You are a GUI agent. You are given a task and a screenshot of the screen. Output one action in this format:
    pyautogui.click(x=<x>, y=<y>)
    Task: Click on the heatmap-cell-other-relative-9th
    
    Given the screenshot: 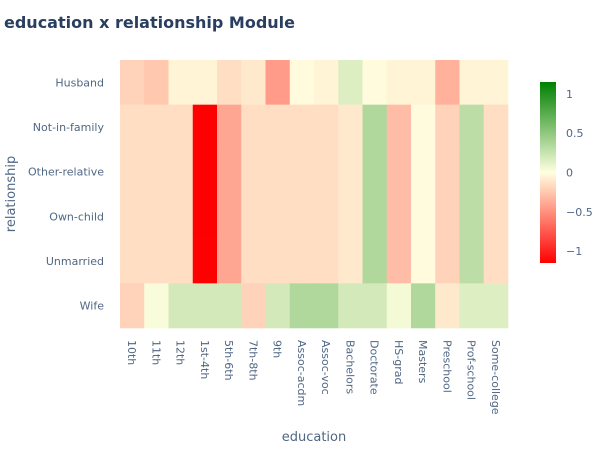 What is the action you would take?
    pyautogui.click(x=278, y=172)
    